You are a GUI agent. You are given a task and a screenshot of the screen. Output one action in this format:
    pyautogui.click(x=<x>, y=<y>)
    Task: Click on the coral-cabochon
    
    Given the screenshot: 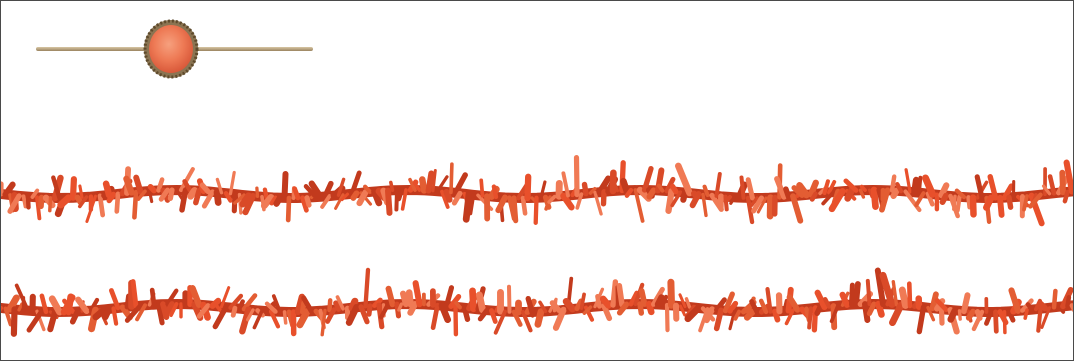 What is the action you would take?
    pyautogui.click(x=171, y=49)
    